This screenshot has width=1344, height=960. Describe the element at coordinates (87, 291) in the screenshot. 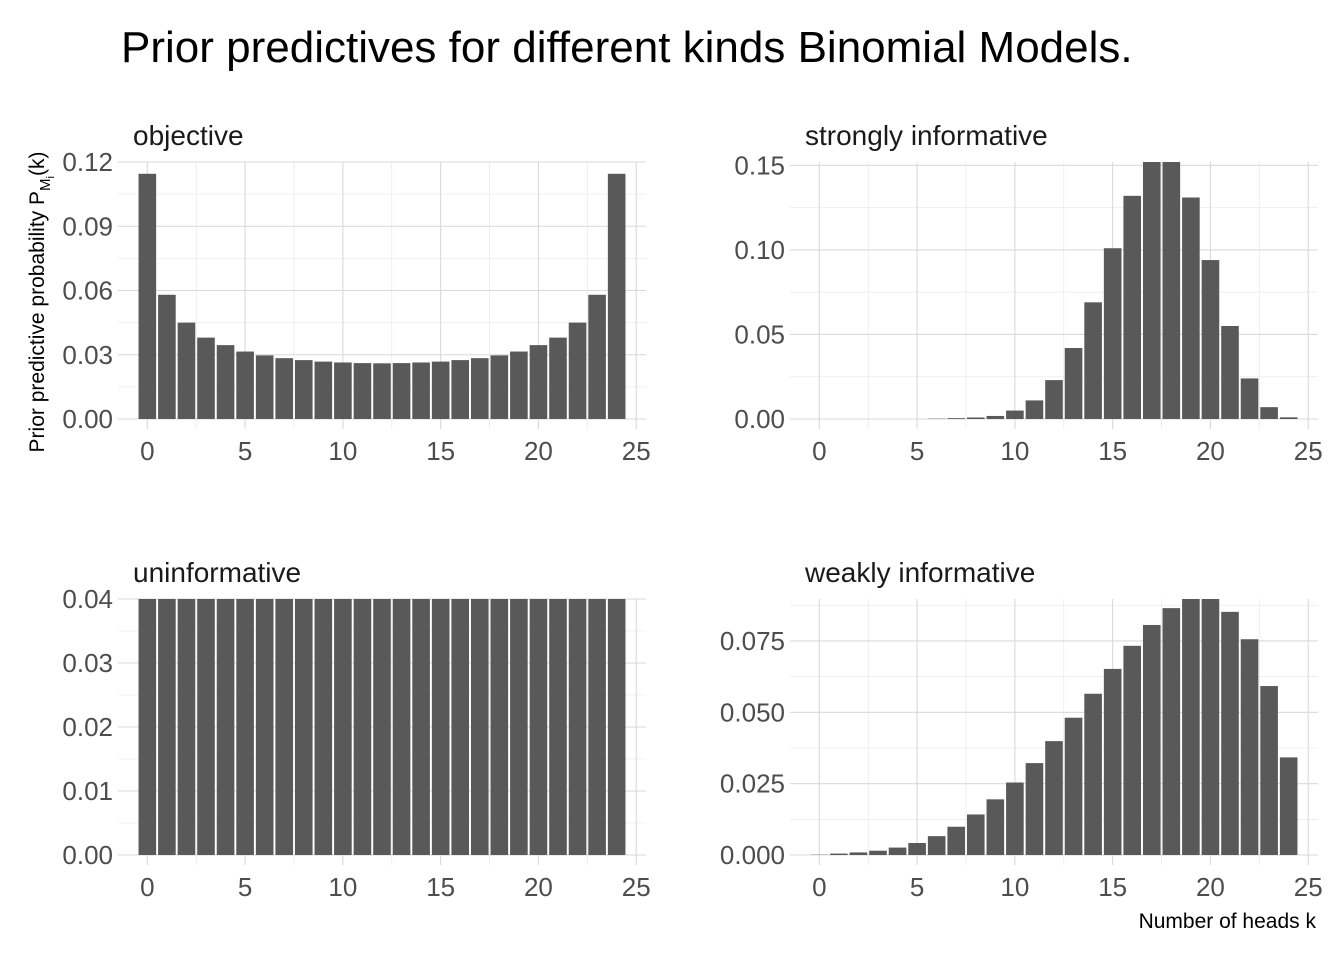

I see `y-tick-label: 0.06` at that location.